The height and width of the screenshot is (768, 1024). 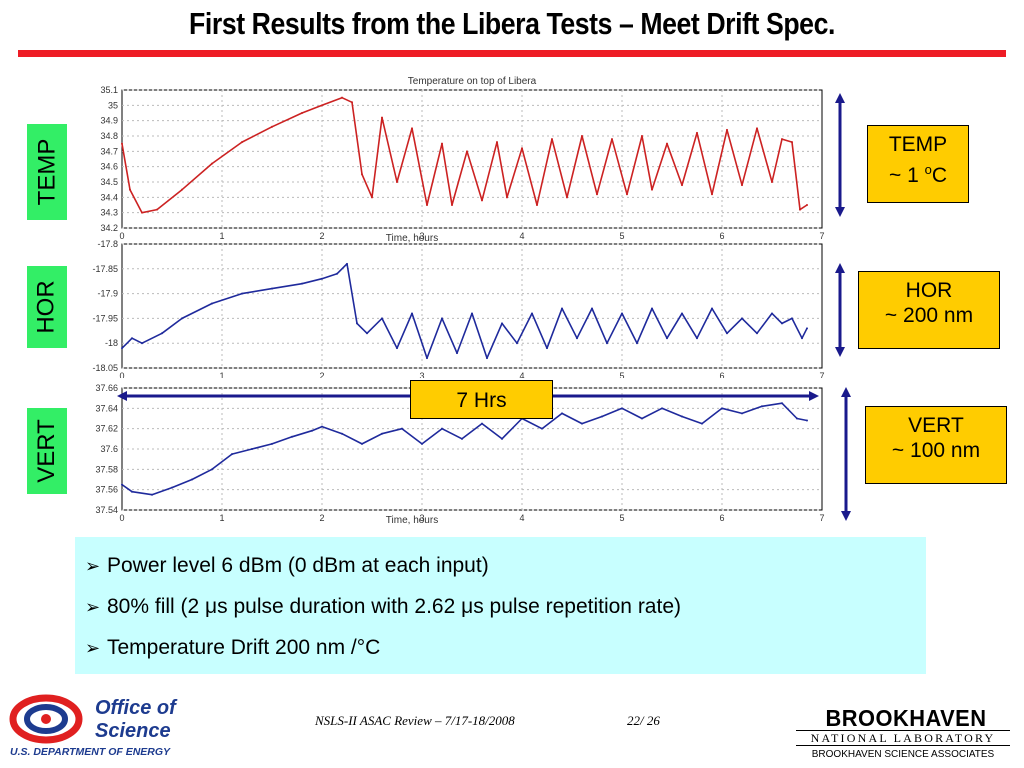 I want to click on temp-x-tick-label: 4, so click(x=521, y=236).